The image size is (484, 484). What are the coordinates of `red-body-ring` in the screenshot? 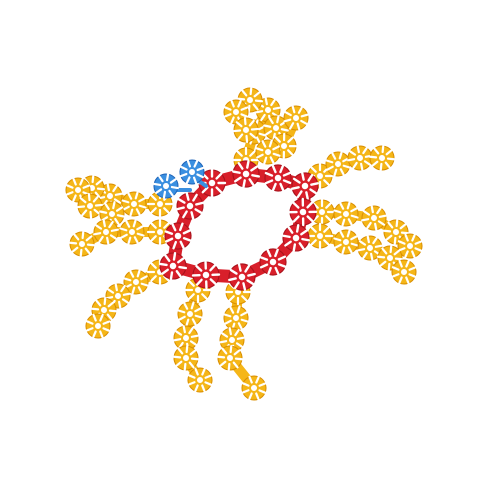 It's located at (238, 225).